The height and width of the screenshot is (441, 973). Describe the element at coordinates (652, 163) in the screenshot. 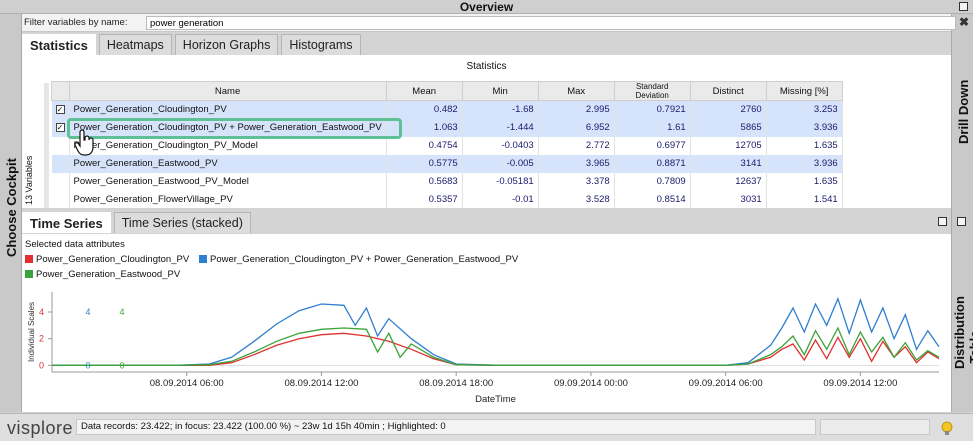

I see `cell-std: 0.8871` at that location.